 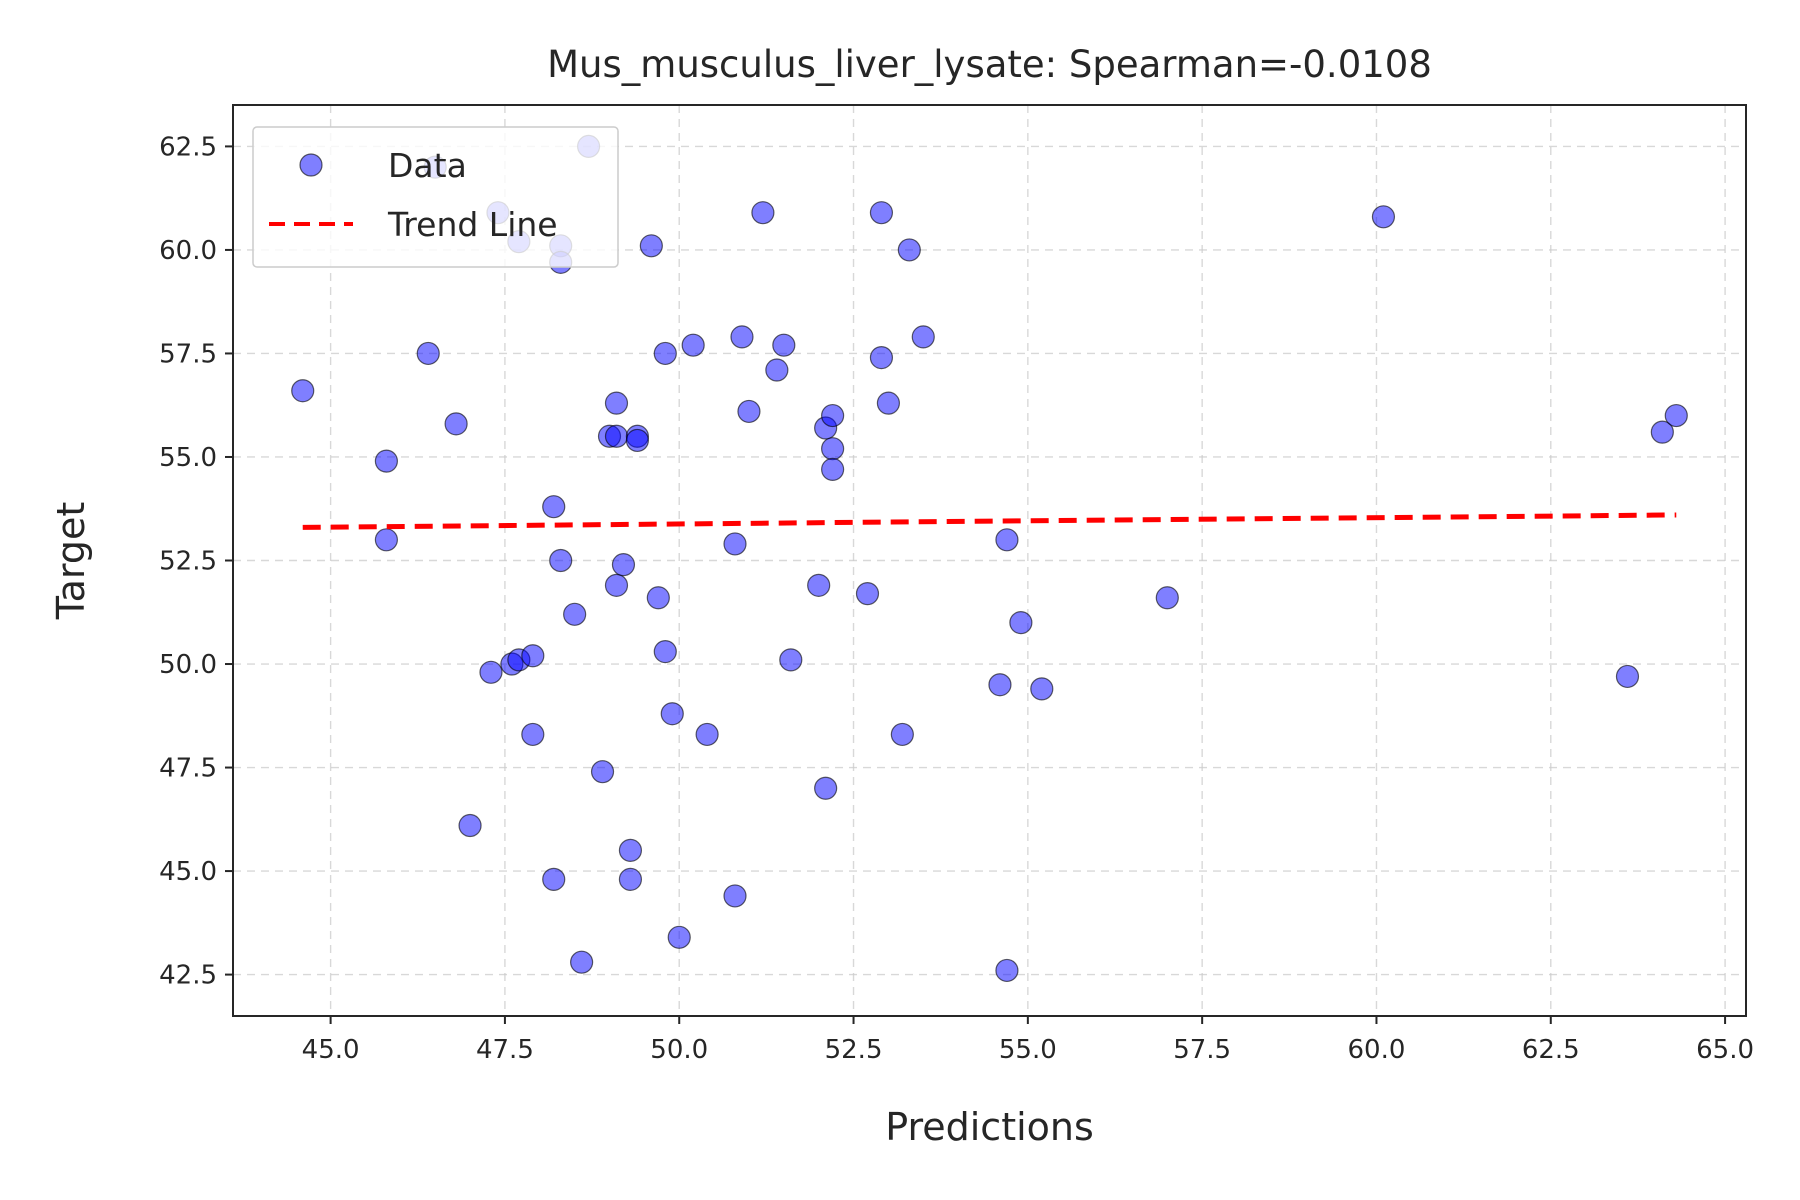 I want to click on y-tick-label: 62.5, so click(x=188, y=147).